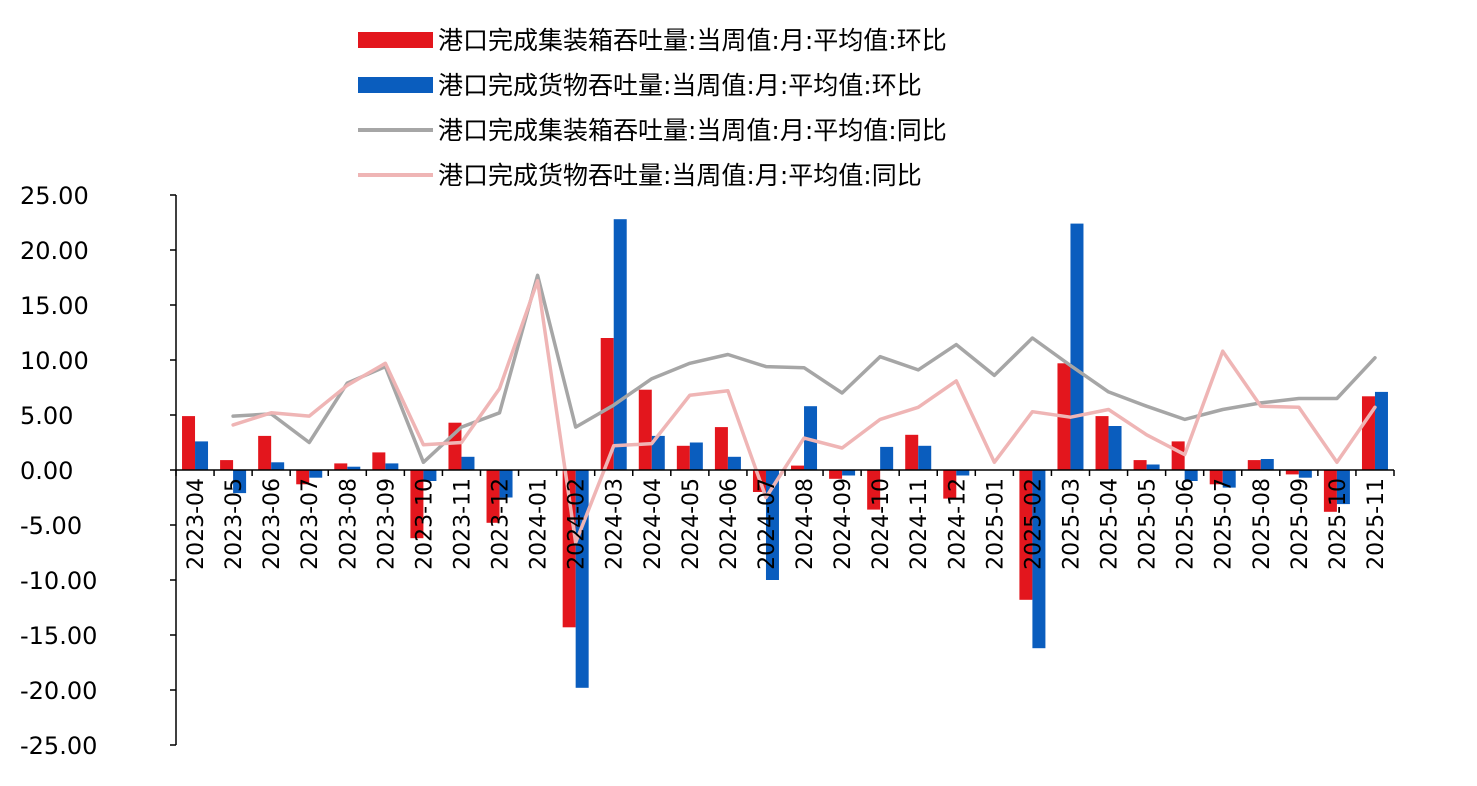  Describe the element at coordinates (680, 85) in the screenshot. I see `legend-label: 港口完成货物吞吐量:当周值:月:平均值:环比` at that location.